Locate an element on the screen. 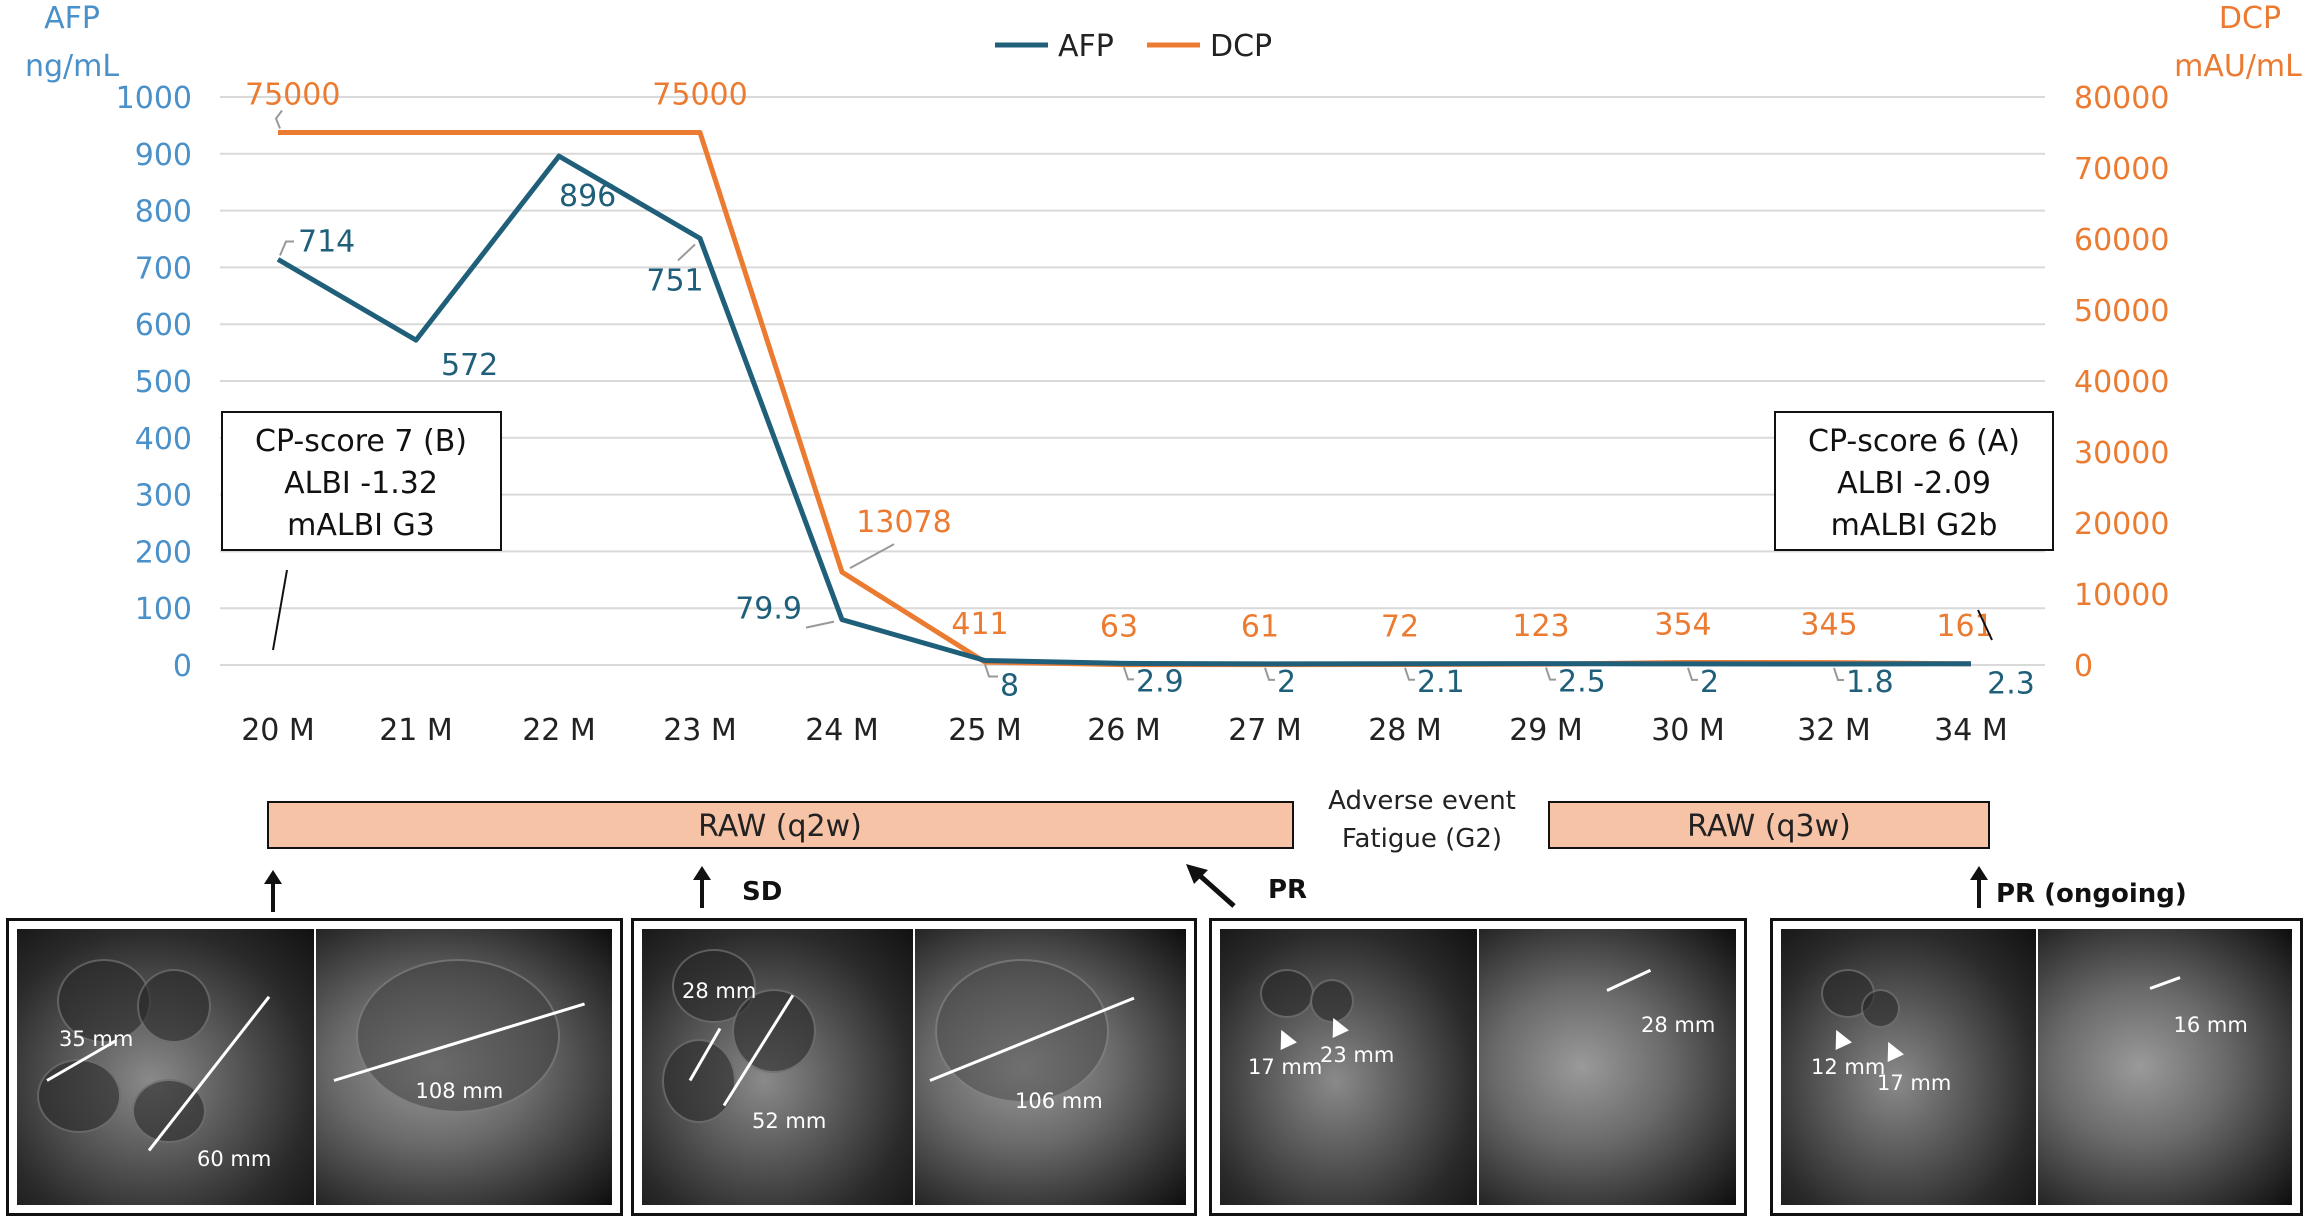  scan-panel-baseline: 35 mm 60 mm 108 mm is located at coordinates (314, 1067).